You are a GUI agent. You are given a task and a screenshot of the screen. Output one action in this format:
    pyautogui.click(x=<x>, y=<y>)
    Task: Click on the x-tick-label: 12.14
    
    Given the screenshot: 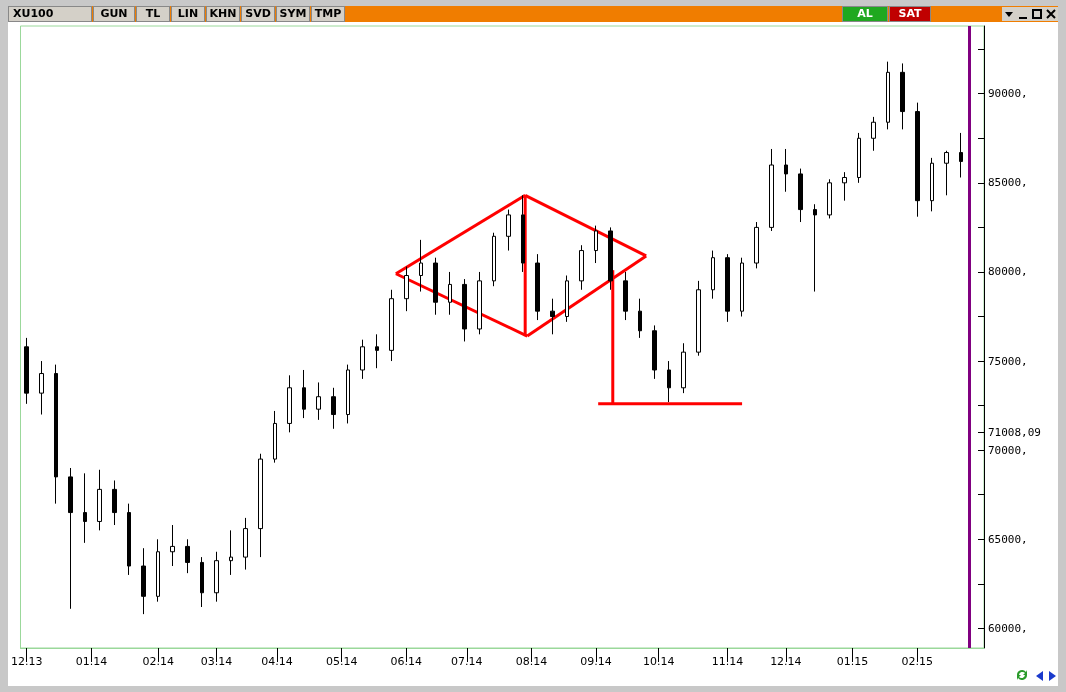 What is the action you would take?
    pyautogui.click(x=786, y=661)
    